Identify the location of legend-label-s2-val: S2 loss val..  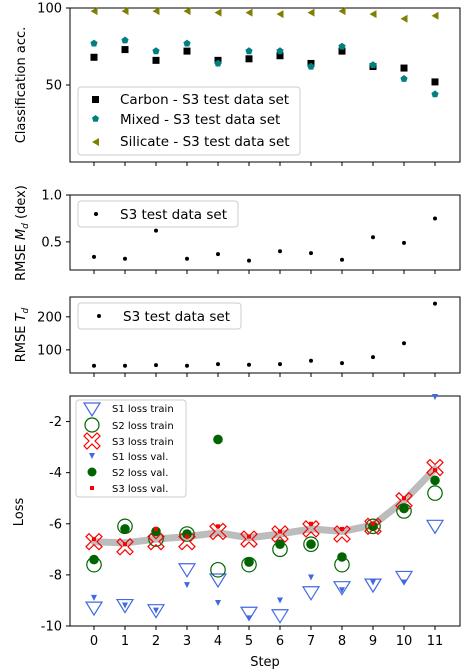
(140, 473).